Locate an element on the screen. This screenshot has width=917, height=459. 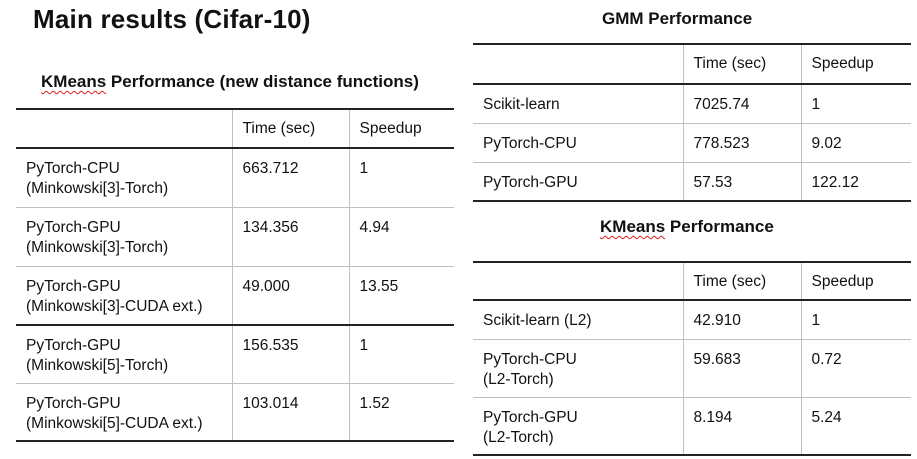
time-cell: 663.712 is located at coordinates (290, 177).